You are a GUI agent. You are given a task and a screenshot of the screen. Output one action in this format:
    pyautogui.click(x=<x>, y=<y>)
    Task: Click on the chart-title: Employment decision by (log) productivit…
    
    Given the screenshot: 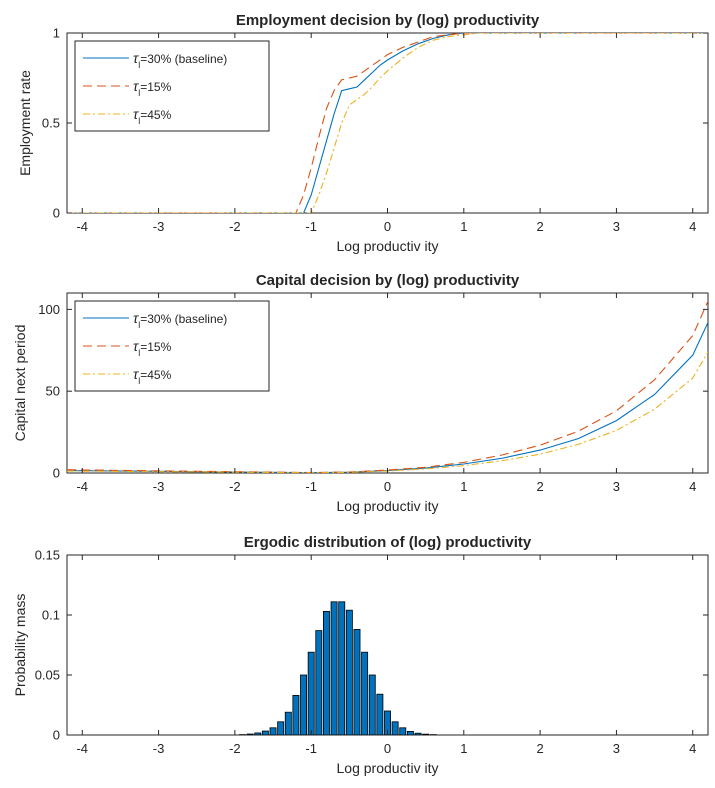 What is the action you would take?
    pyautogui.click(x=388, y=20)
    